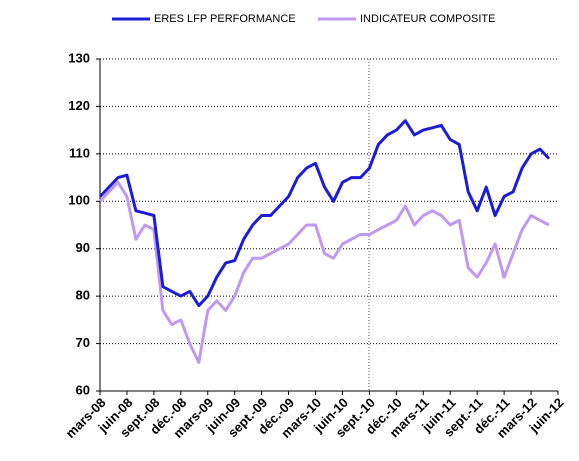  What do you see at coordinates (225, 19) in the screenshot?
I see `legend-label: ERES LFP PERFORMANCE` at bounding box center [225, 19].